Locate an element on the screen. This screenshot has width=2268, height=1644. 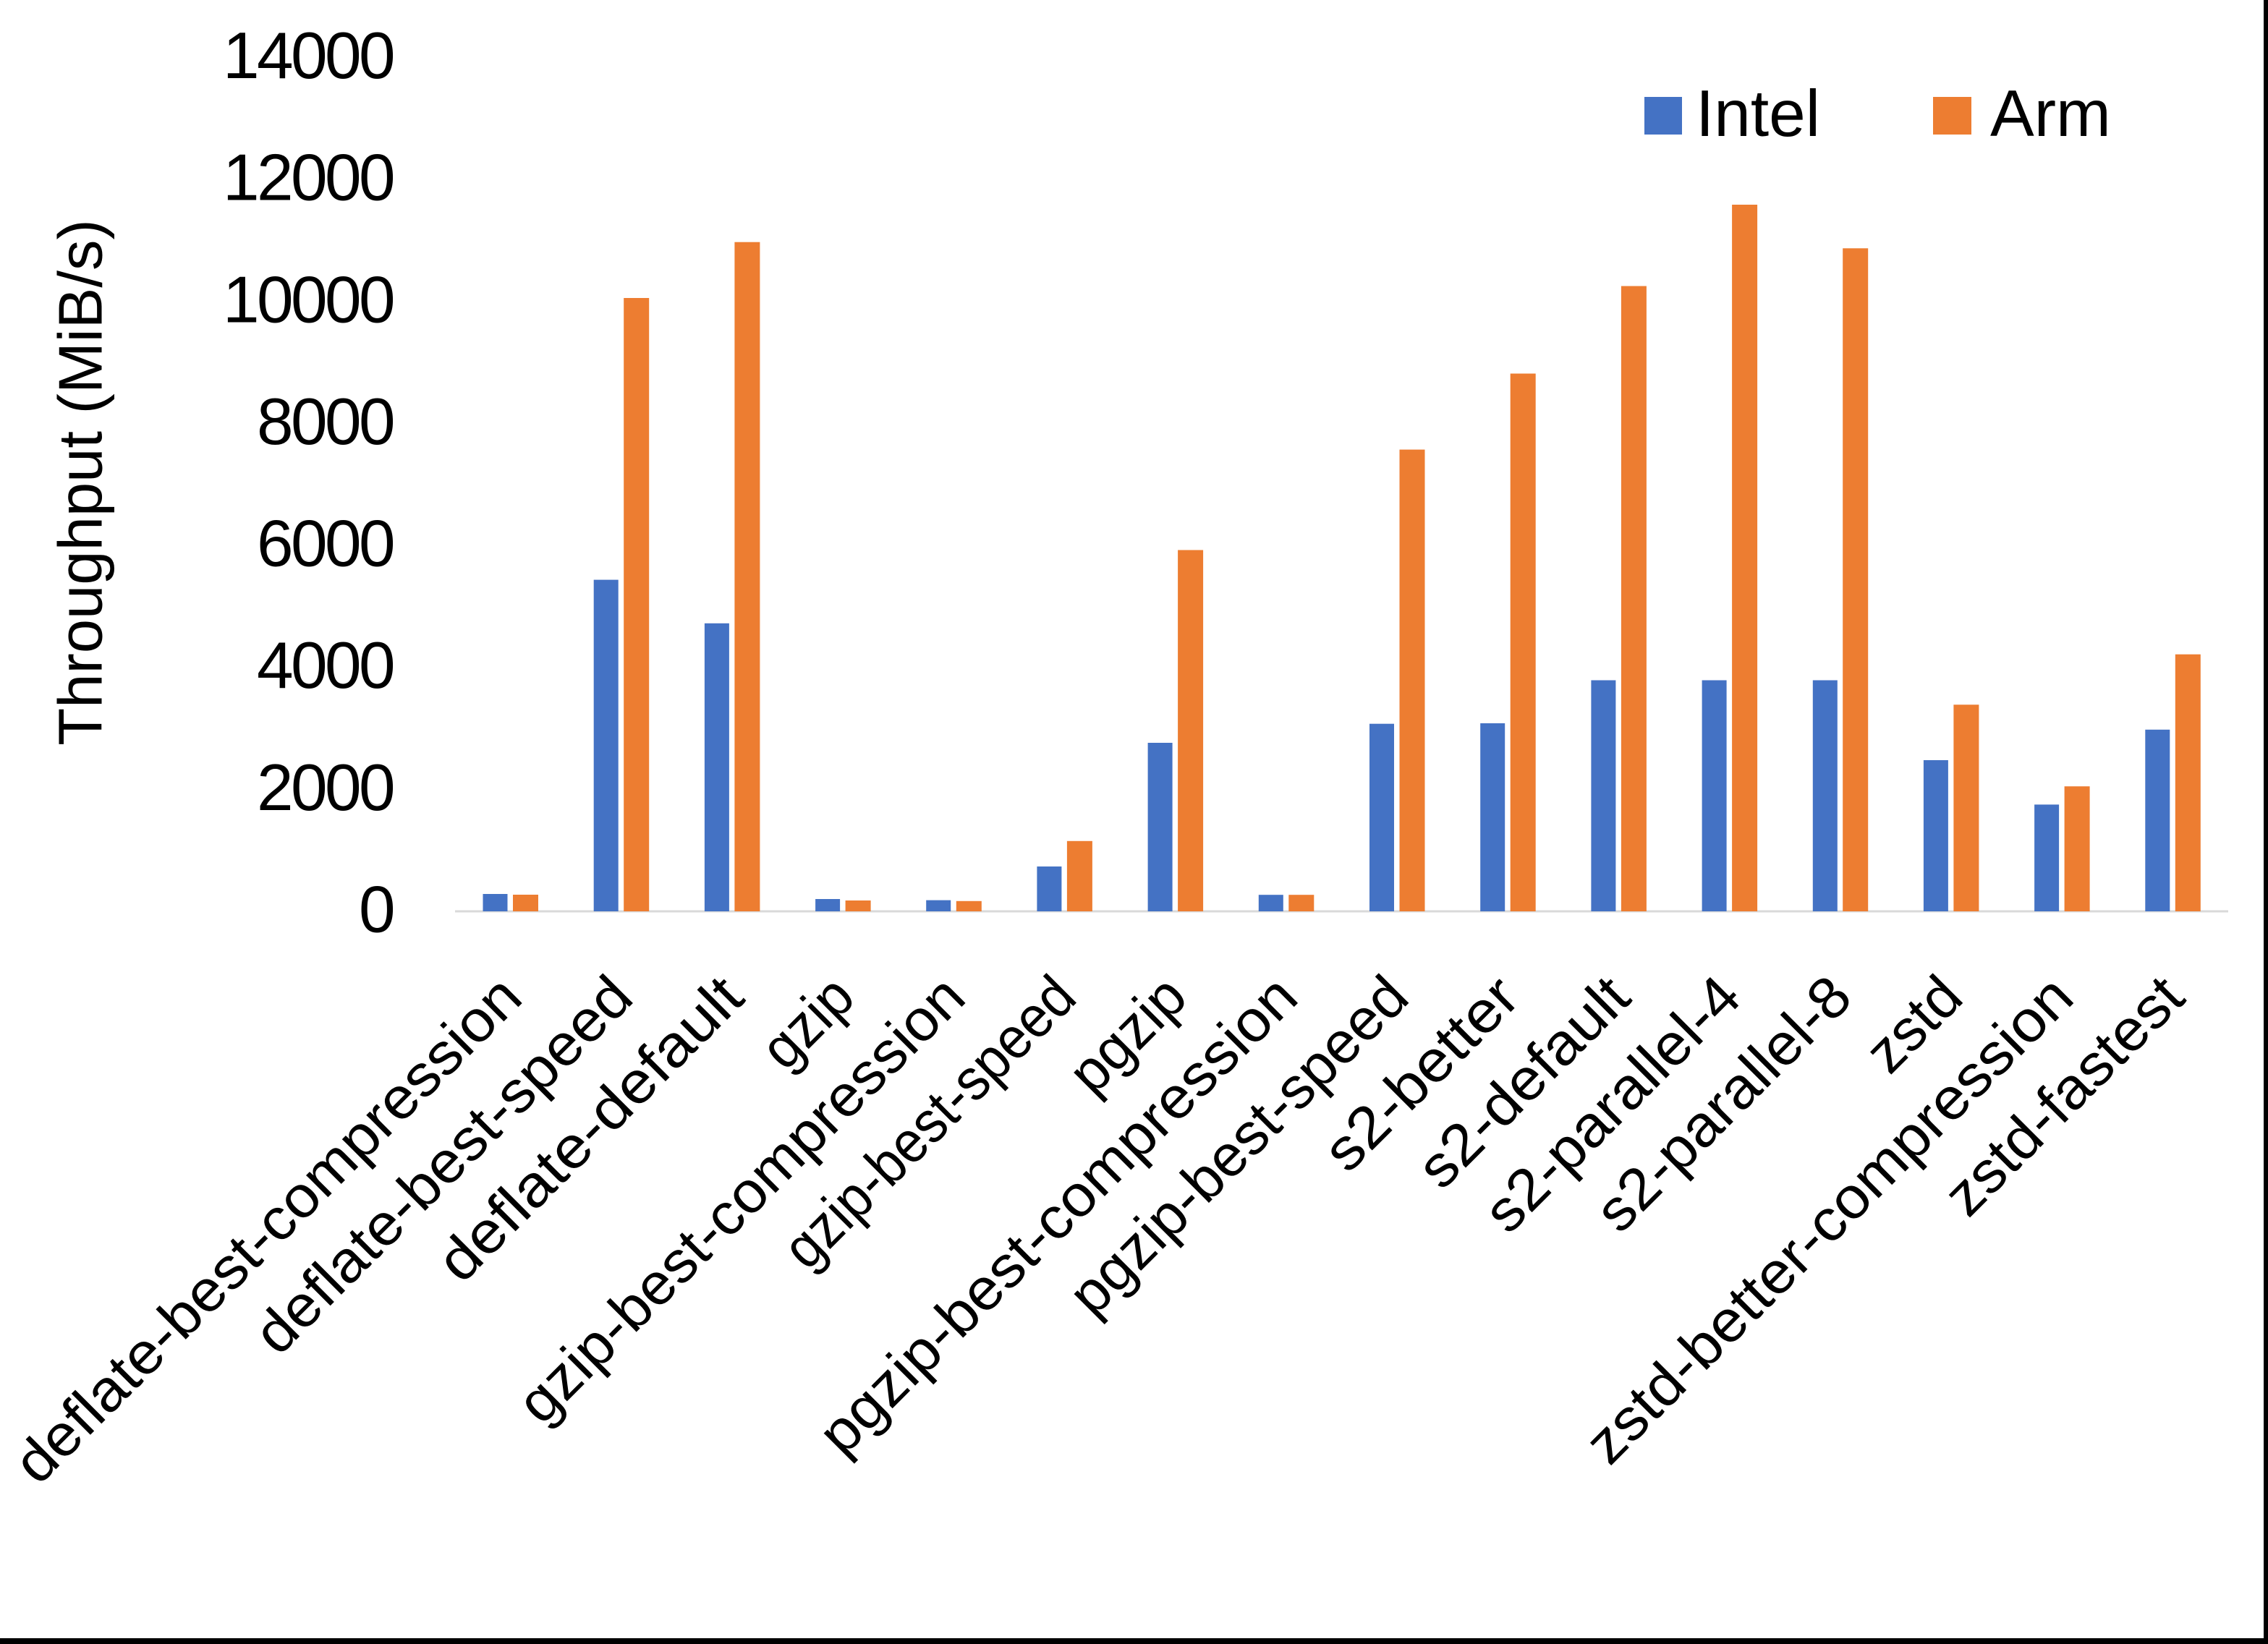
svg-text: 10000 is located at coordinates (308, 299).